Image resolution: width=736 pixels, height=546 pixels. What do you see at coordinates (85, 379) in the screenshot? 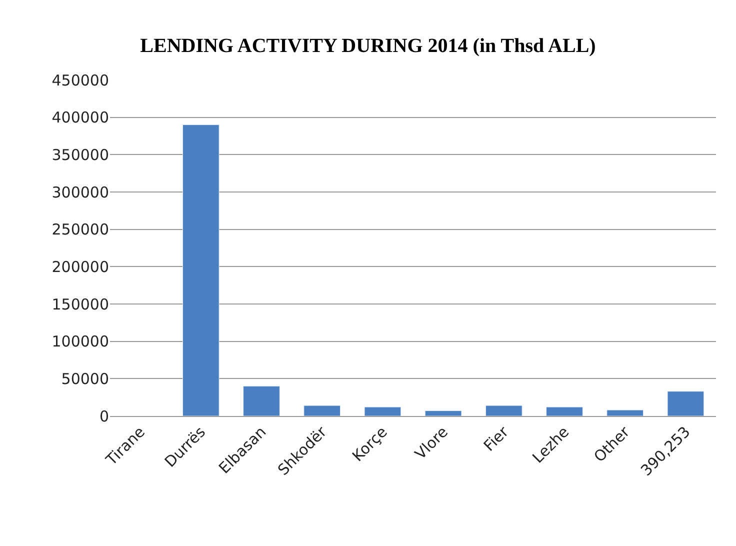
I see `y-tick-label: 50000` at bounding box center [85, 379].